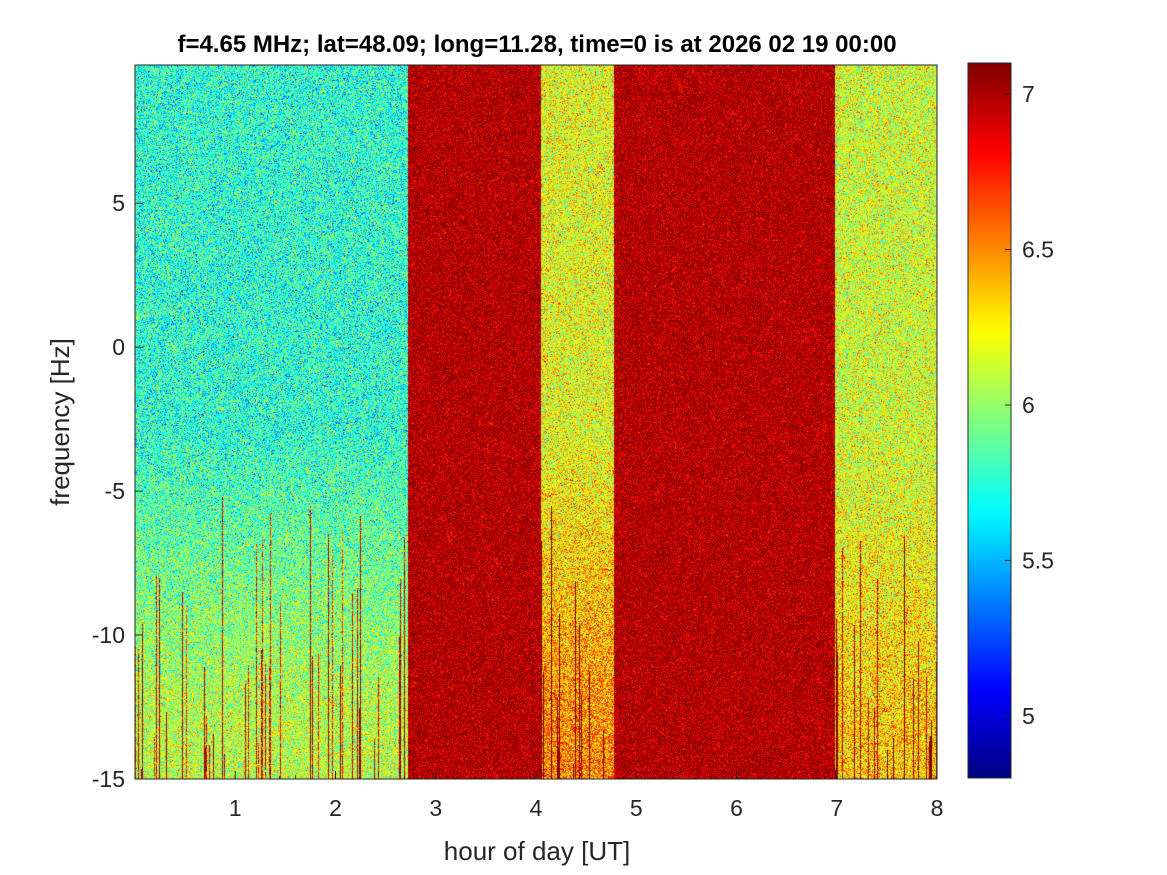 Image resolution: width=1167 pixels, height=875 pixels. I want to click on y-tick-label: -10, so click(108, 635).